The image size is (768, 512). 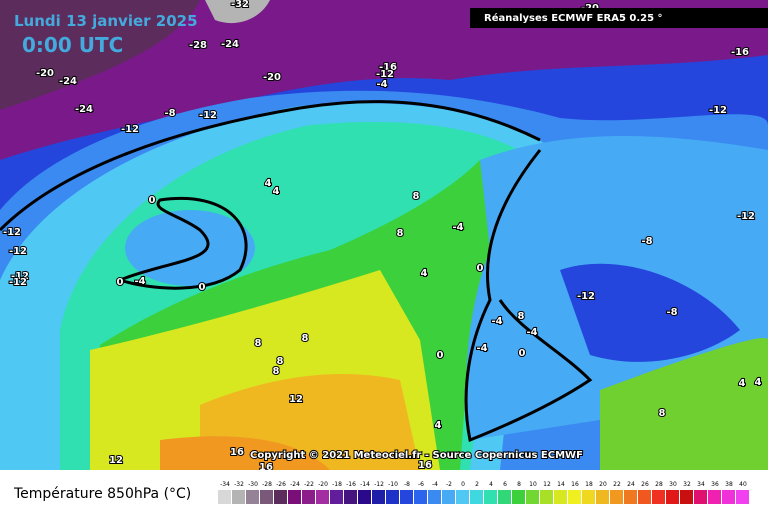 What do you see at coordinates (337, 484) in the screenshot?
I see `colorbar-tick-label: -18` at bounding box center [337, 484].